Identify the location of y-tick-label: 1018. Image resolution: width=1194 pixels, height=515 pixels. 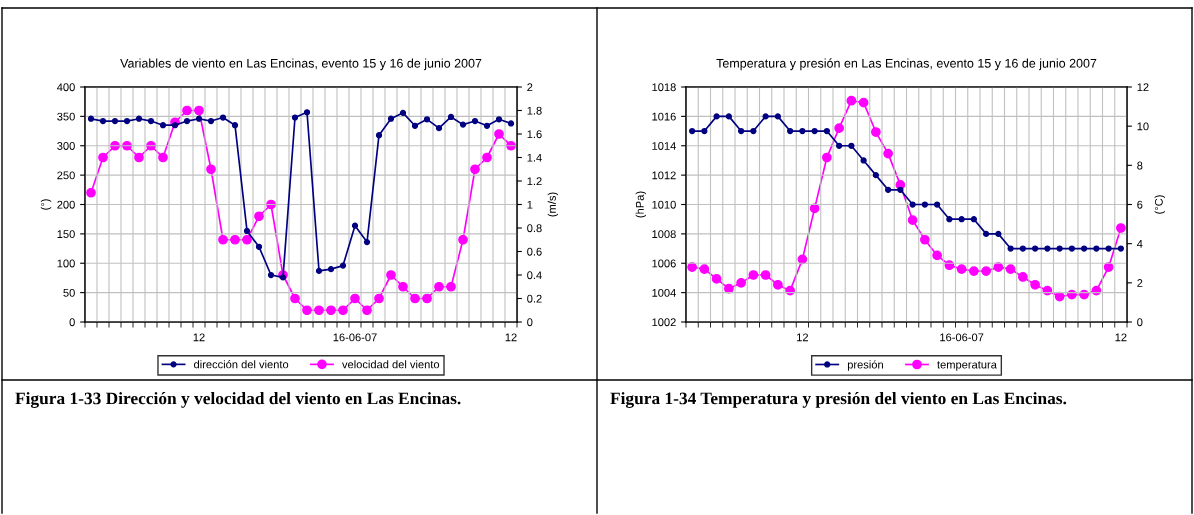
(664, 87).